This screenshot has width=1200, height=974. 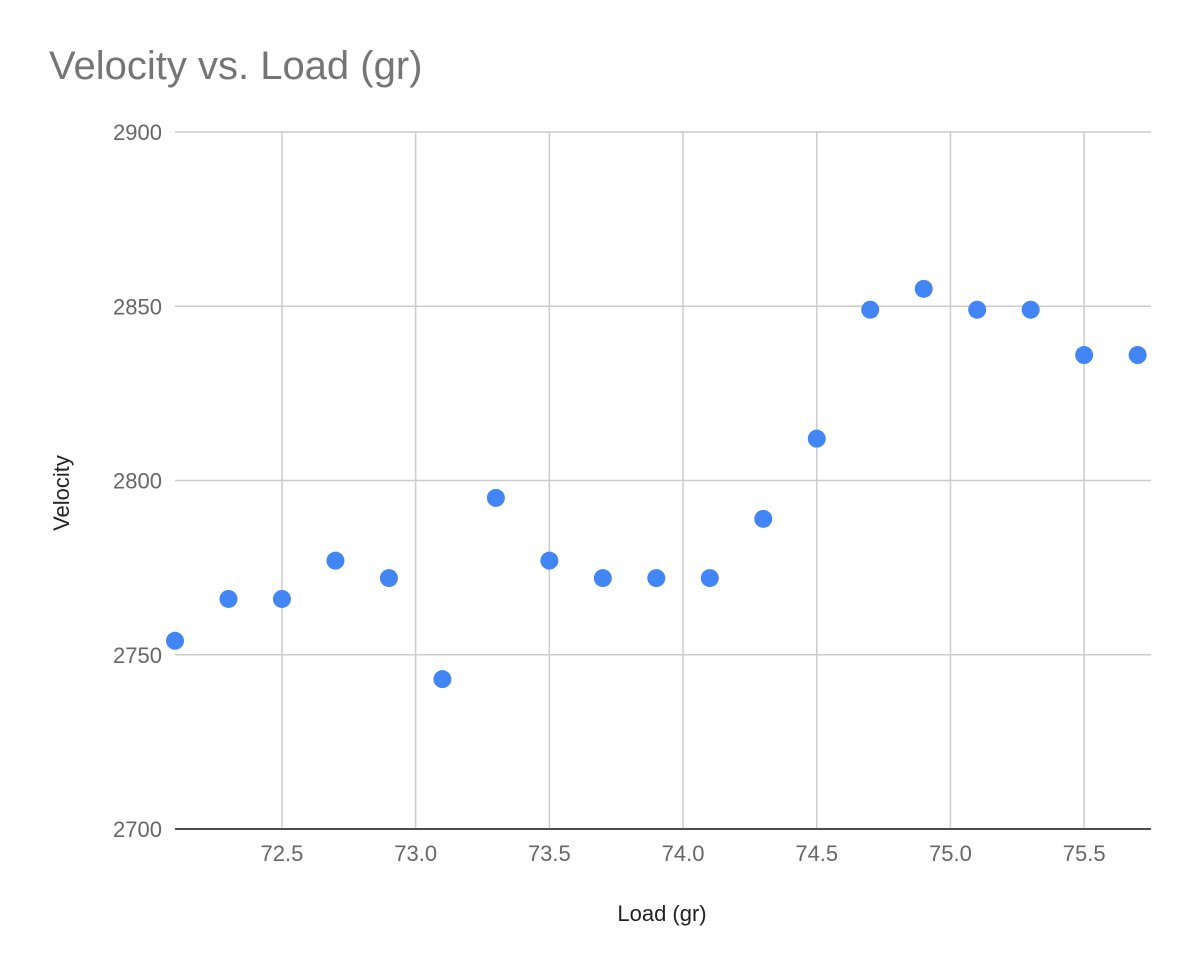 What do you see at coordinates (950, 853) in the screenshot?
I see `x-tick-label: 75.0` at bounding box center [950, 853].